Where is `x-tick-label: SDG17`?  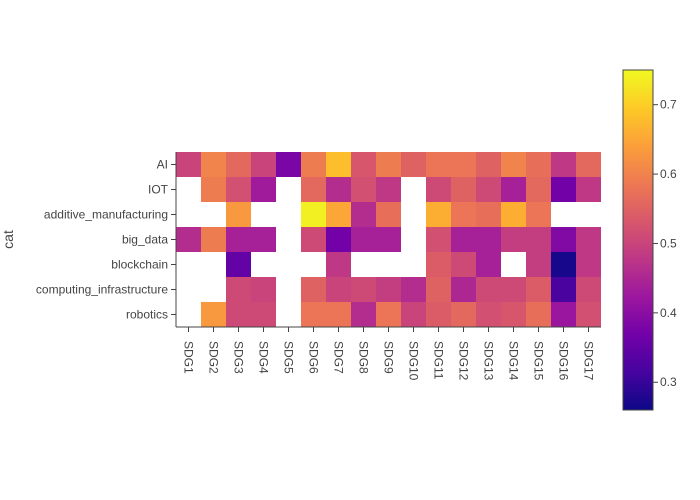
x-tick-label: SDG17 is located at coordinates (589, 361).